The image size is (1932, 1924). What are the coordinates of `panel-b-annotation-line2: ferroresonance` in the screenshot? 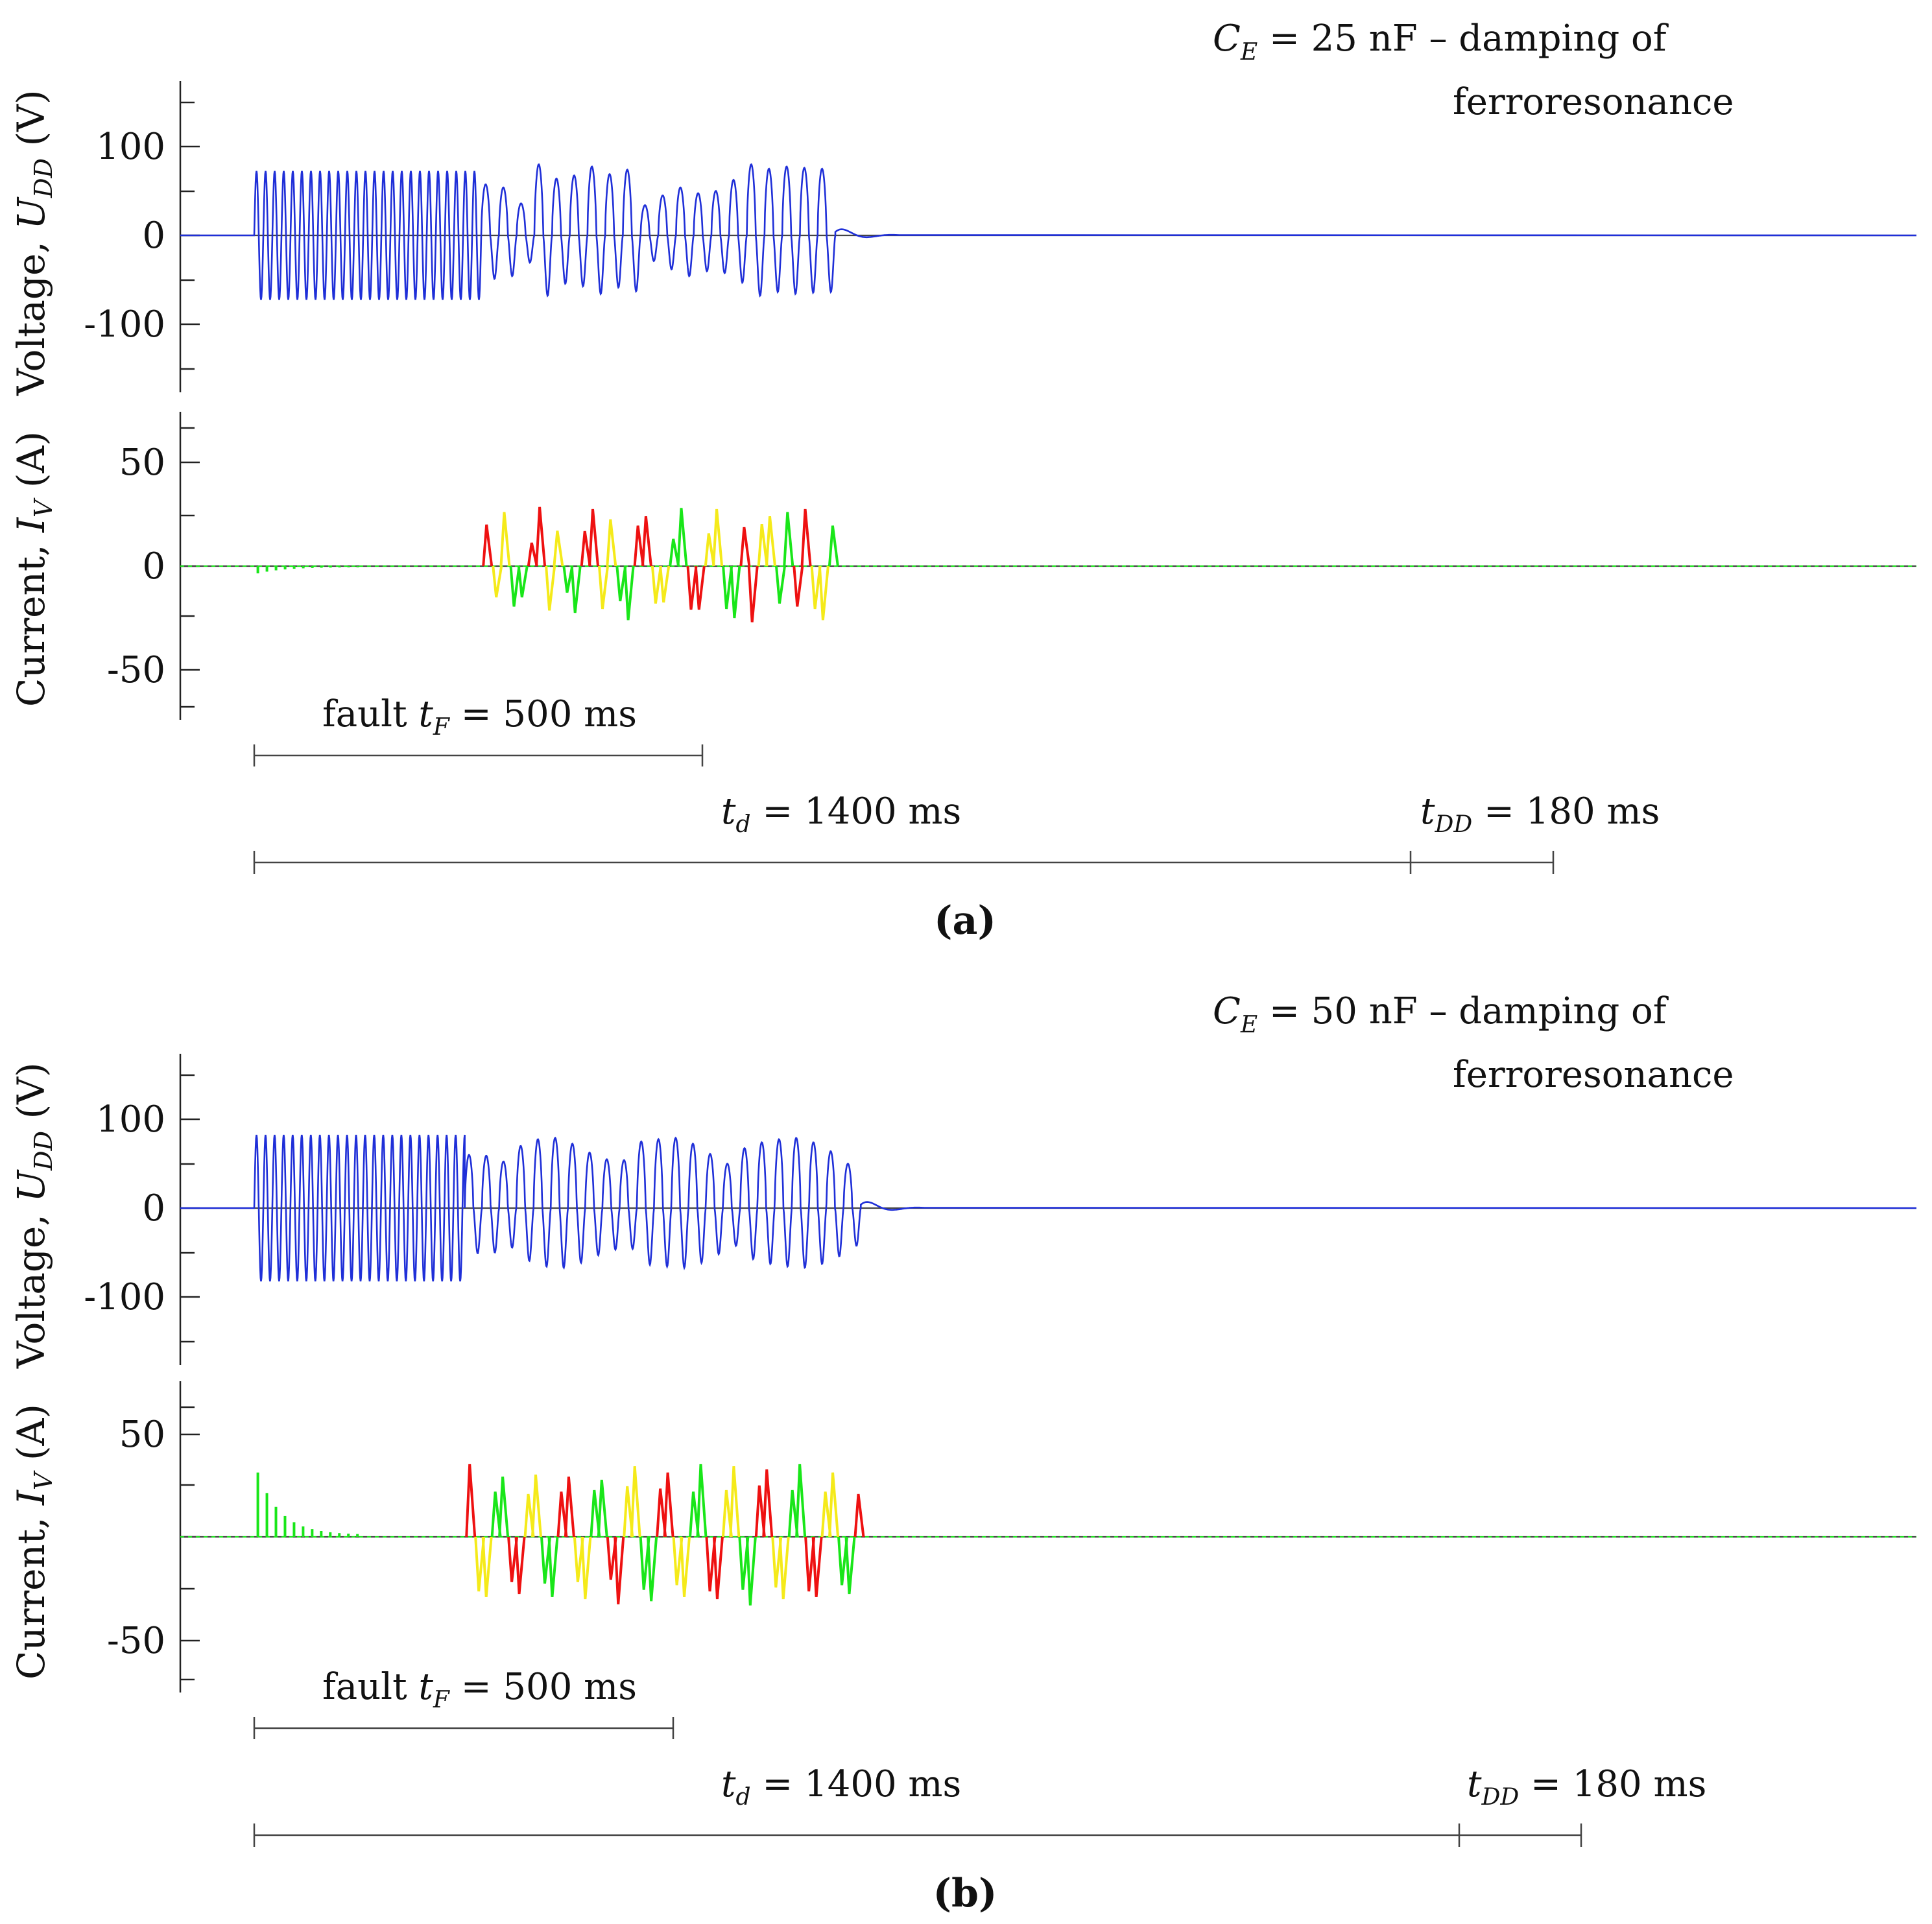 It's located at (1593, 1075).